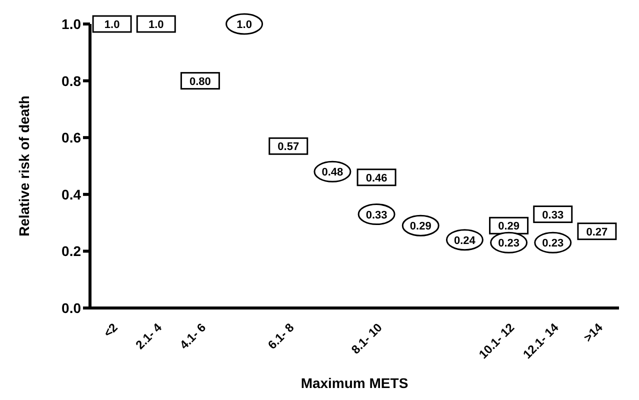  What do you see at coordinates (72, 24) in the screenshot?
I see `y-tick-label: 1.0` at bounding box center [72, 24].